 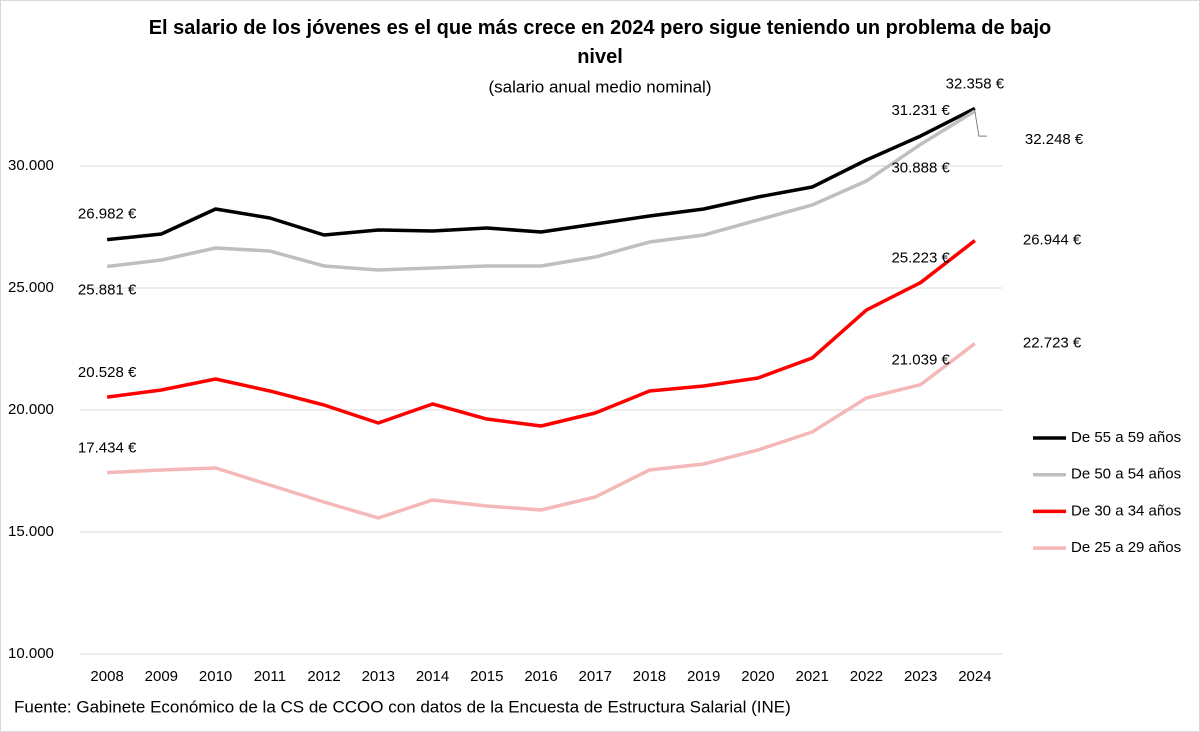 I want to click on data-label: 32.248 €, so click(x=1054, y=139).